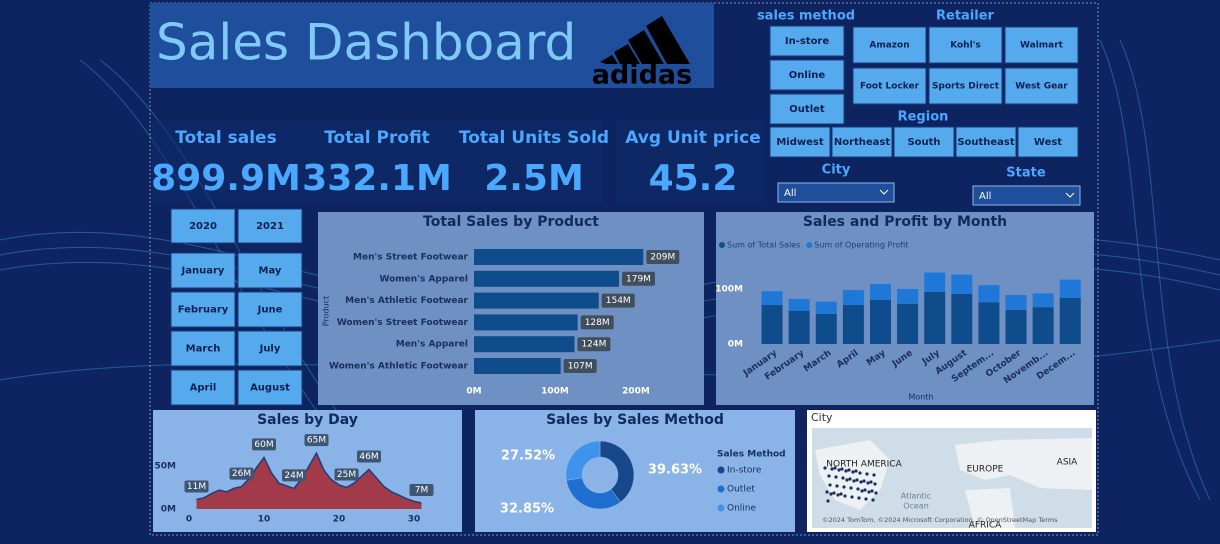 The image size is (1220, 544). I want to click on area-fill, so click(309, 481).